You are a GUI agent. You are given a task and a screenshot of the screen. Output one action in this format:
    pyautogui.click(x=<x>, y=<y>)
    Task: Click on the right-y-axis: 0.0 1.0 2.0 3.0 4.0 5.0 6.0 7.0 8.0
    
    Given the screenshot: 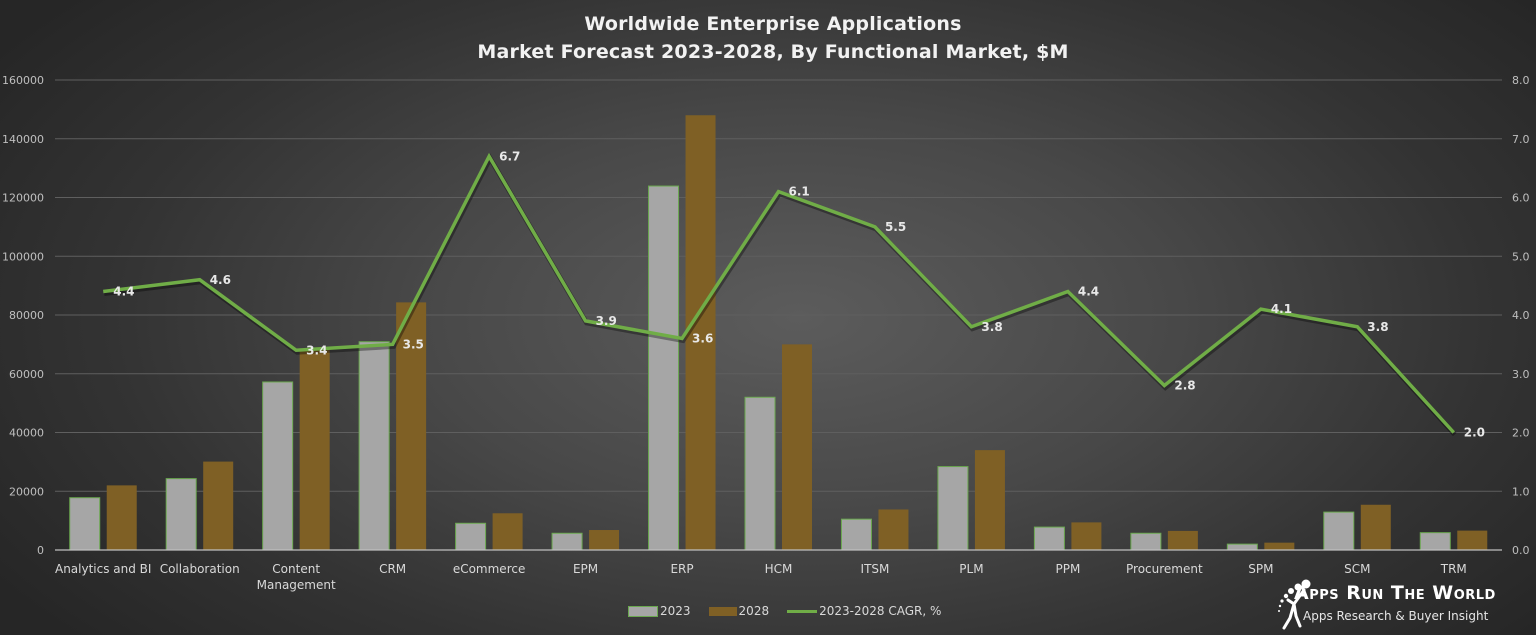 What is the action you would take?
    pyautogui.click(x=1521, y=315)
    